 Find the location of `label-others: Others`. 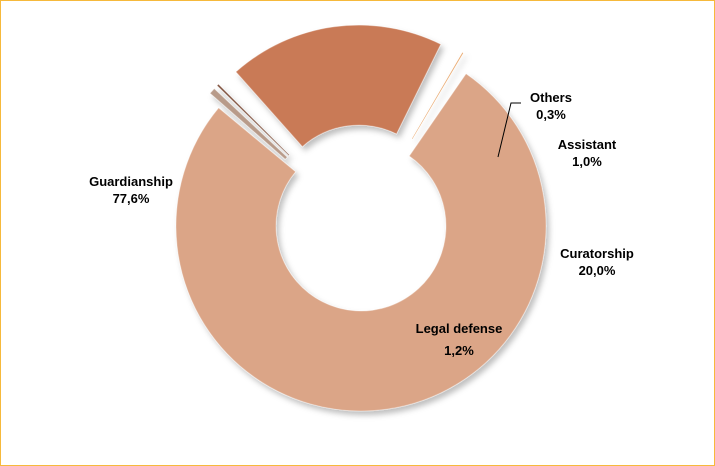

label-others: Others is located at coordinates (551, 97).